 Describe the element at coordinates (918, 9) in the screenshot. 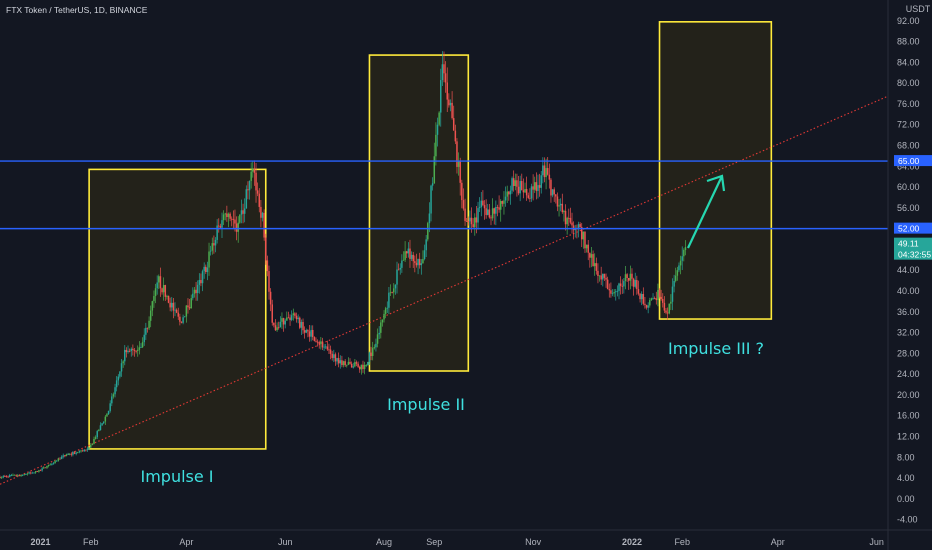

I see `currency-label: USDT` at that location.